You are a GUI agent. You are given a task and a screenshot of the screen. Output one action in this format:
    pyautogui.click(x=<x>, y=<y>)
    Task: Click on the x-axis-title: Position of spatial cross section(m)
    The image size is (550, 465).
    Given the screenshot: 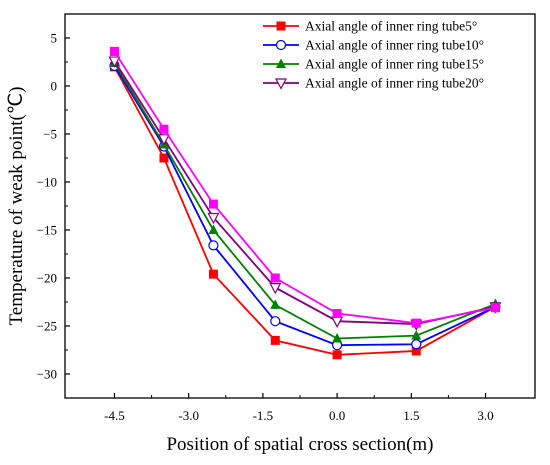 What is the action you would take?
    pyautogui.click(x=299, y=444)
    